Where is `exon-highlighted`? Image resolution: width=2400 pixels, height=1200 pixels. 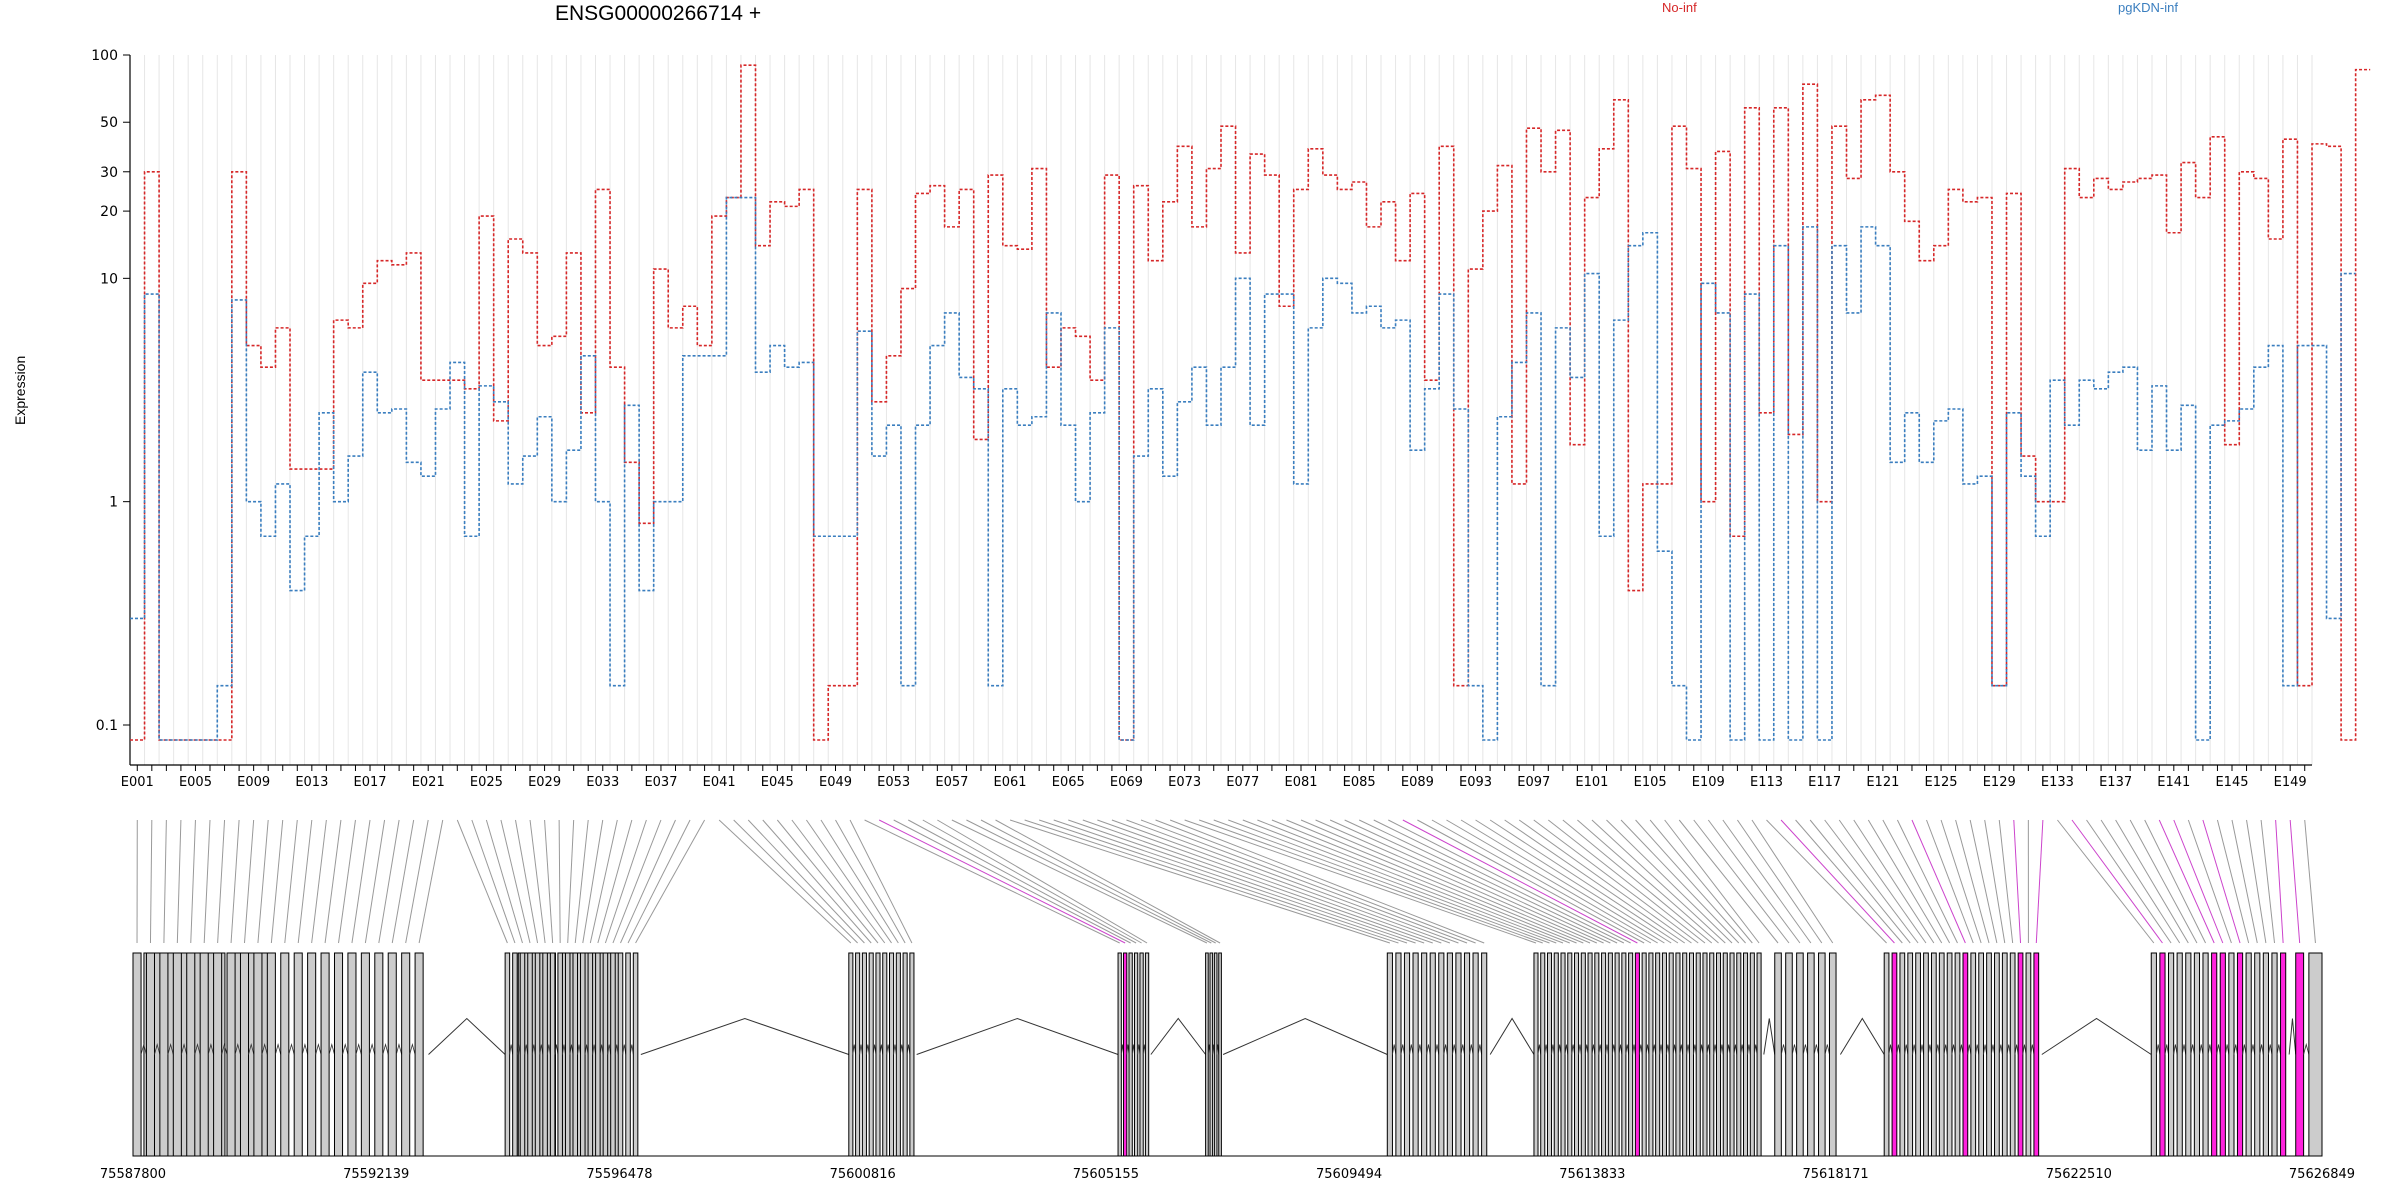
exon-highlighted is located at coordinates (2214, 1054).